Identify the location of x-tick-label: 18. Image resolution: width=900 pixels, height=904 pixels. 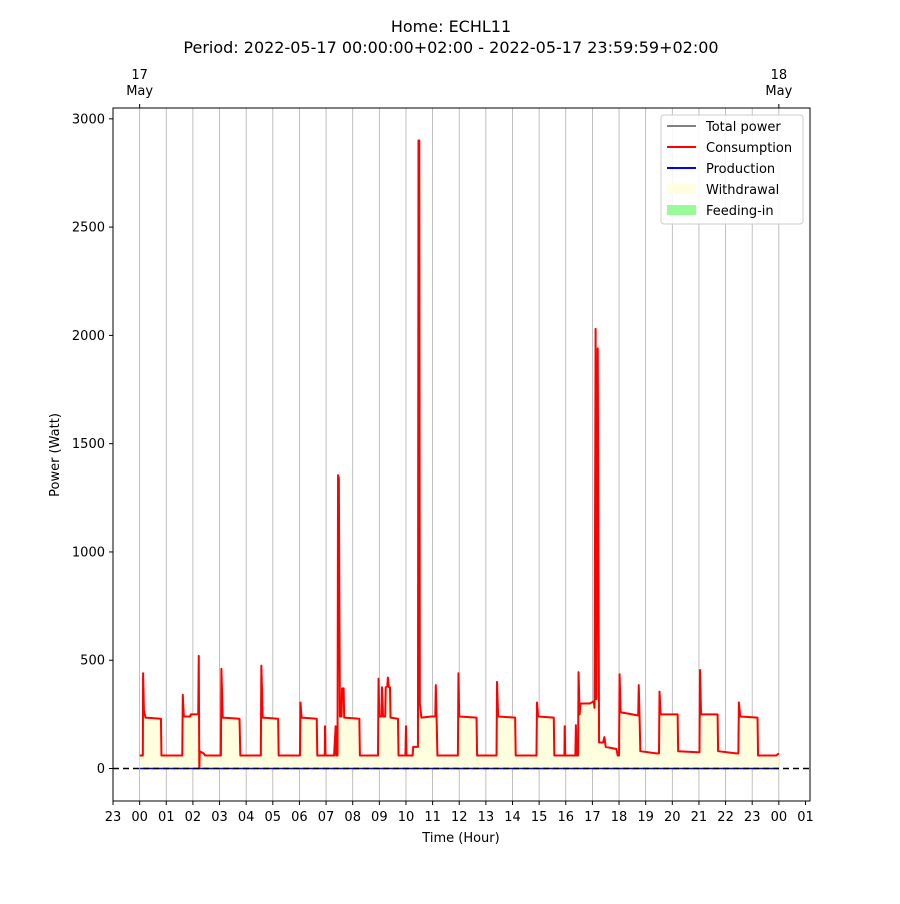
(619, 817).